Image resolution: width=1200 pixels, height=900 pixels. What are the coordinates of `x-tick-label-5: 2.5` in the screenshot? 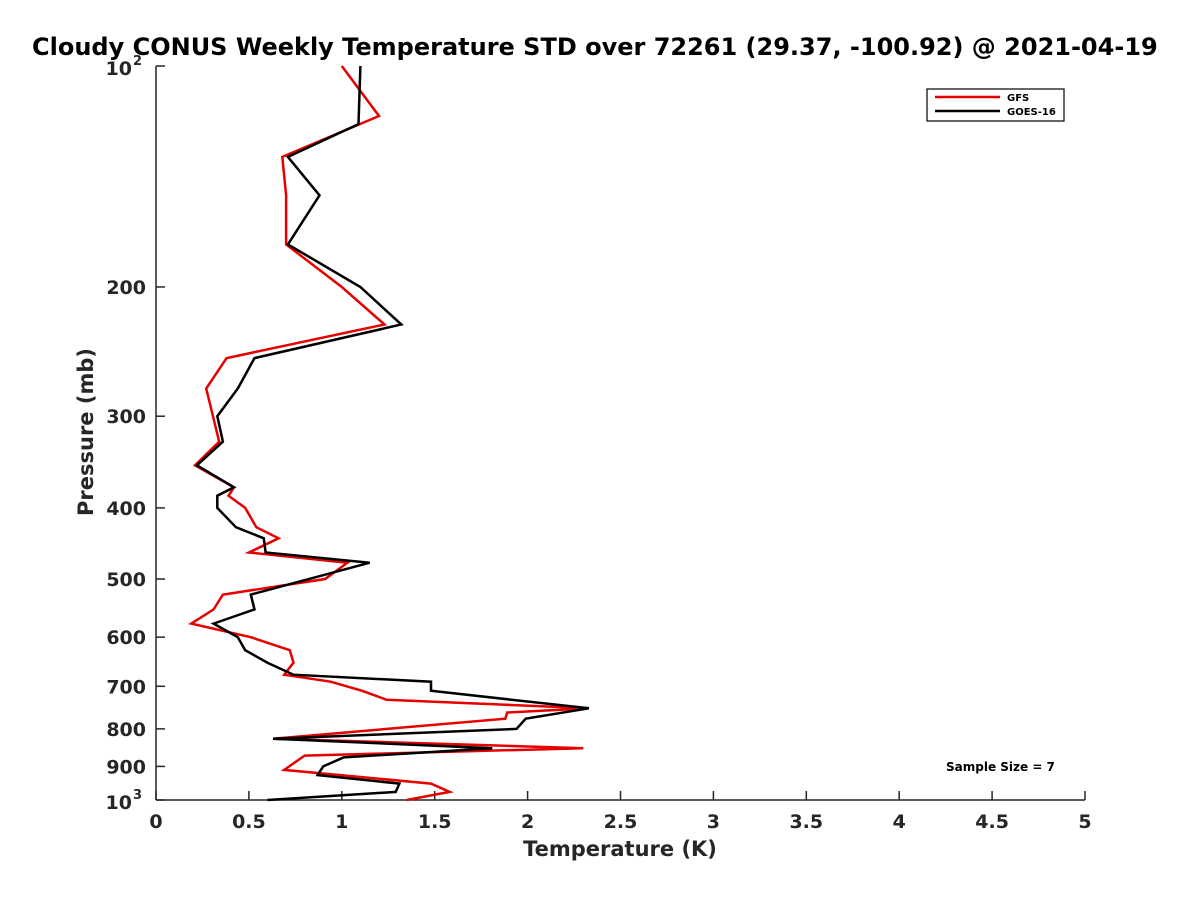 It's located at (621, 822).